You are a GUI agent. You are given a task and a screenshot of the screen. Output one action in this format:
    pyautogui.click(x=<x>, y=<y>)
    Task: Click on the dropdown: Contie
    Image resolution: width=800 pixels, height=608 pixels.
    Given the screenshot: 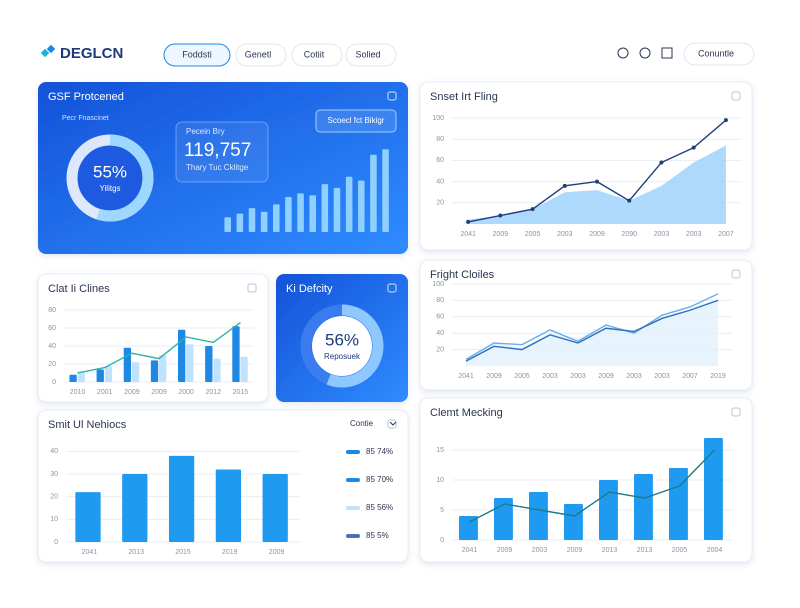 What is the action you would take?
    pyautogui.click(x=362, y=423)
    